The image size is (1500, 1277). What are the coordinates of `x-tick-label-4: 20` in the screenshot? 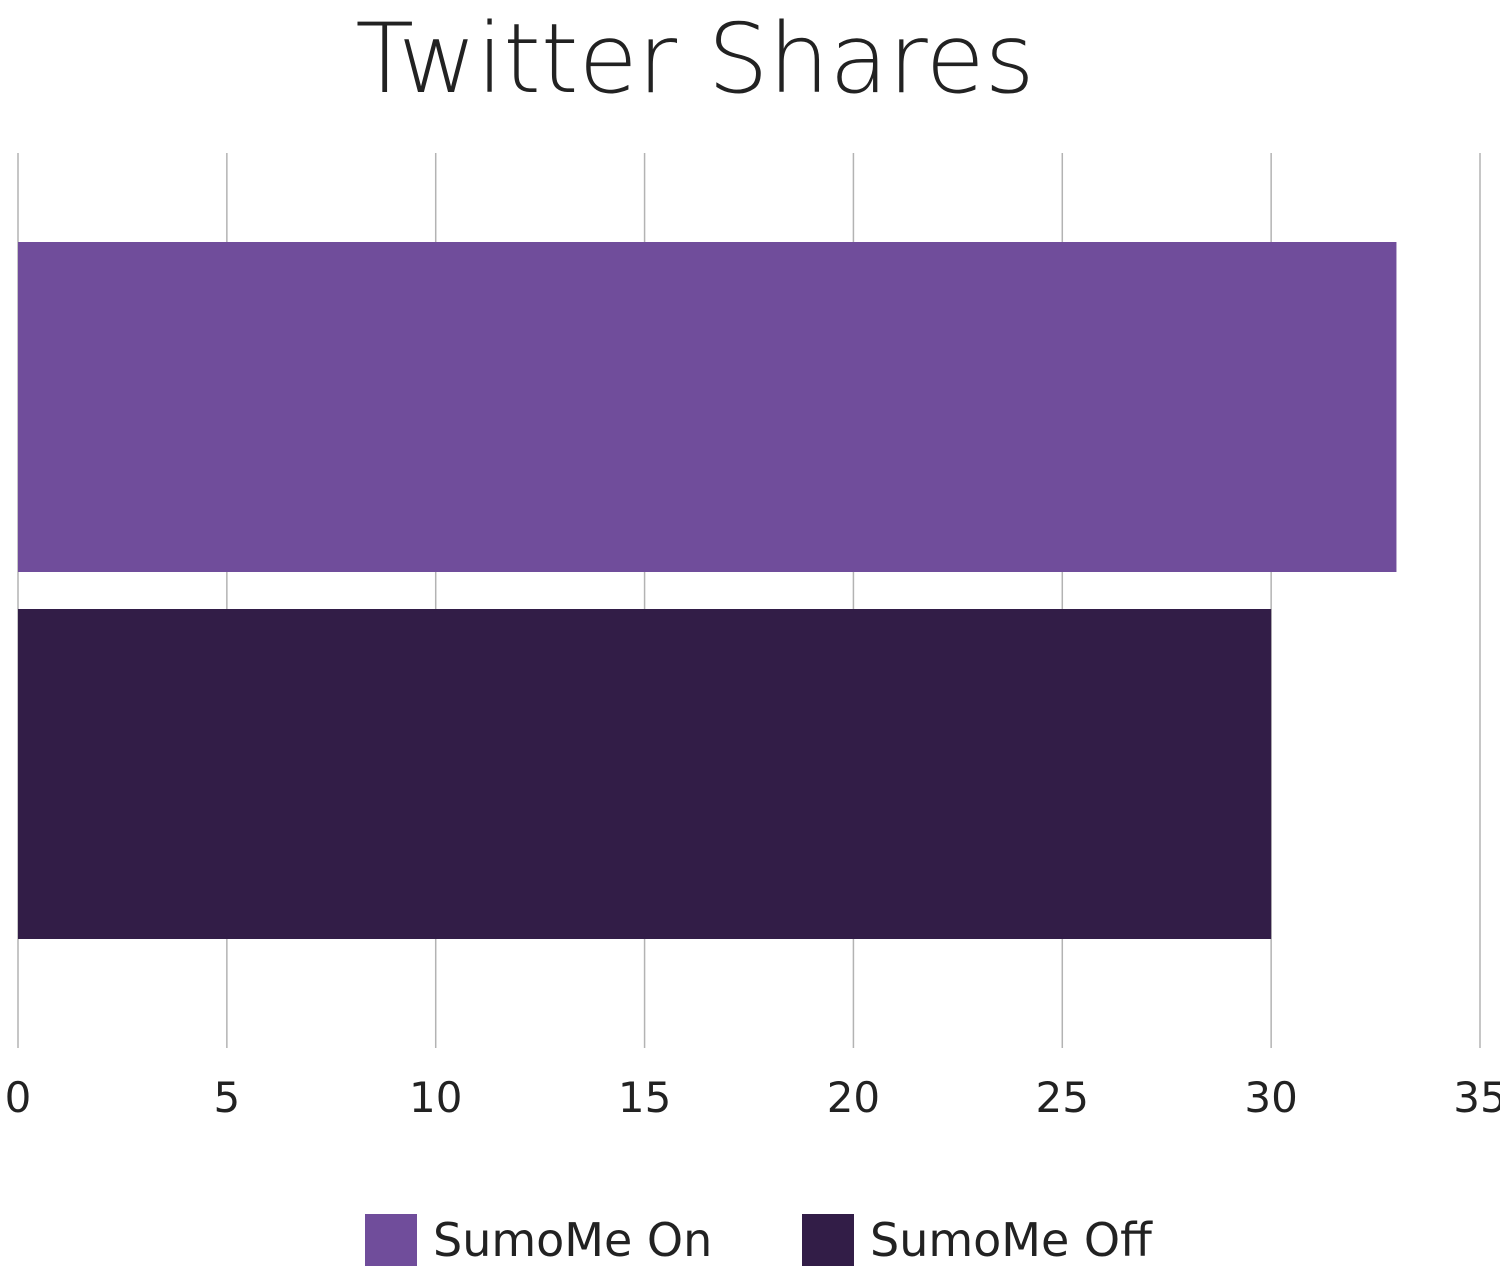 It's located at (853, 1097).